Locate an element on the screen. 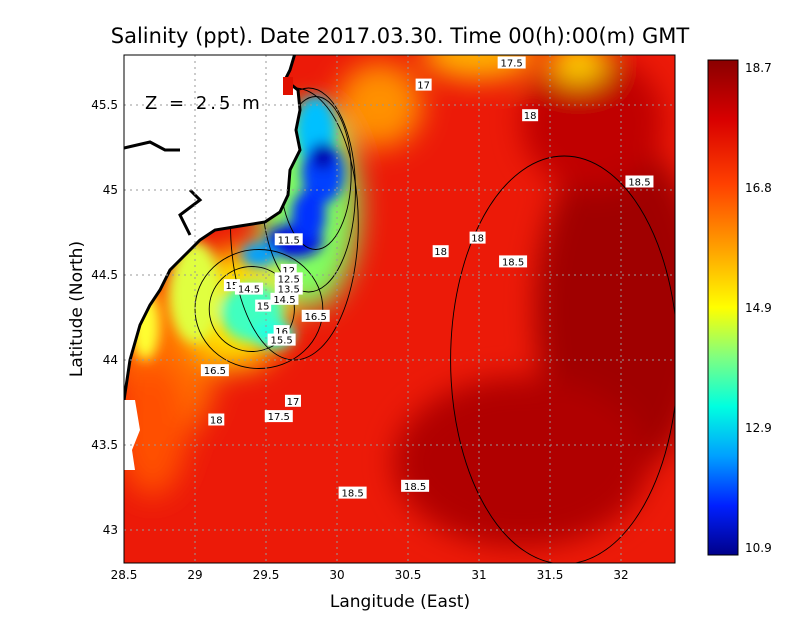  contour-label: 15.5 is located at coordinates (281, 341).